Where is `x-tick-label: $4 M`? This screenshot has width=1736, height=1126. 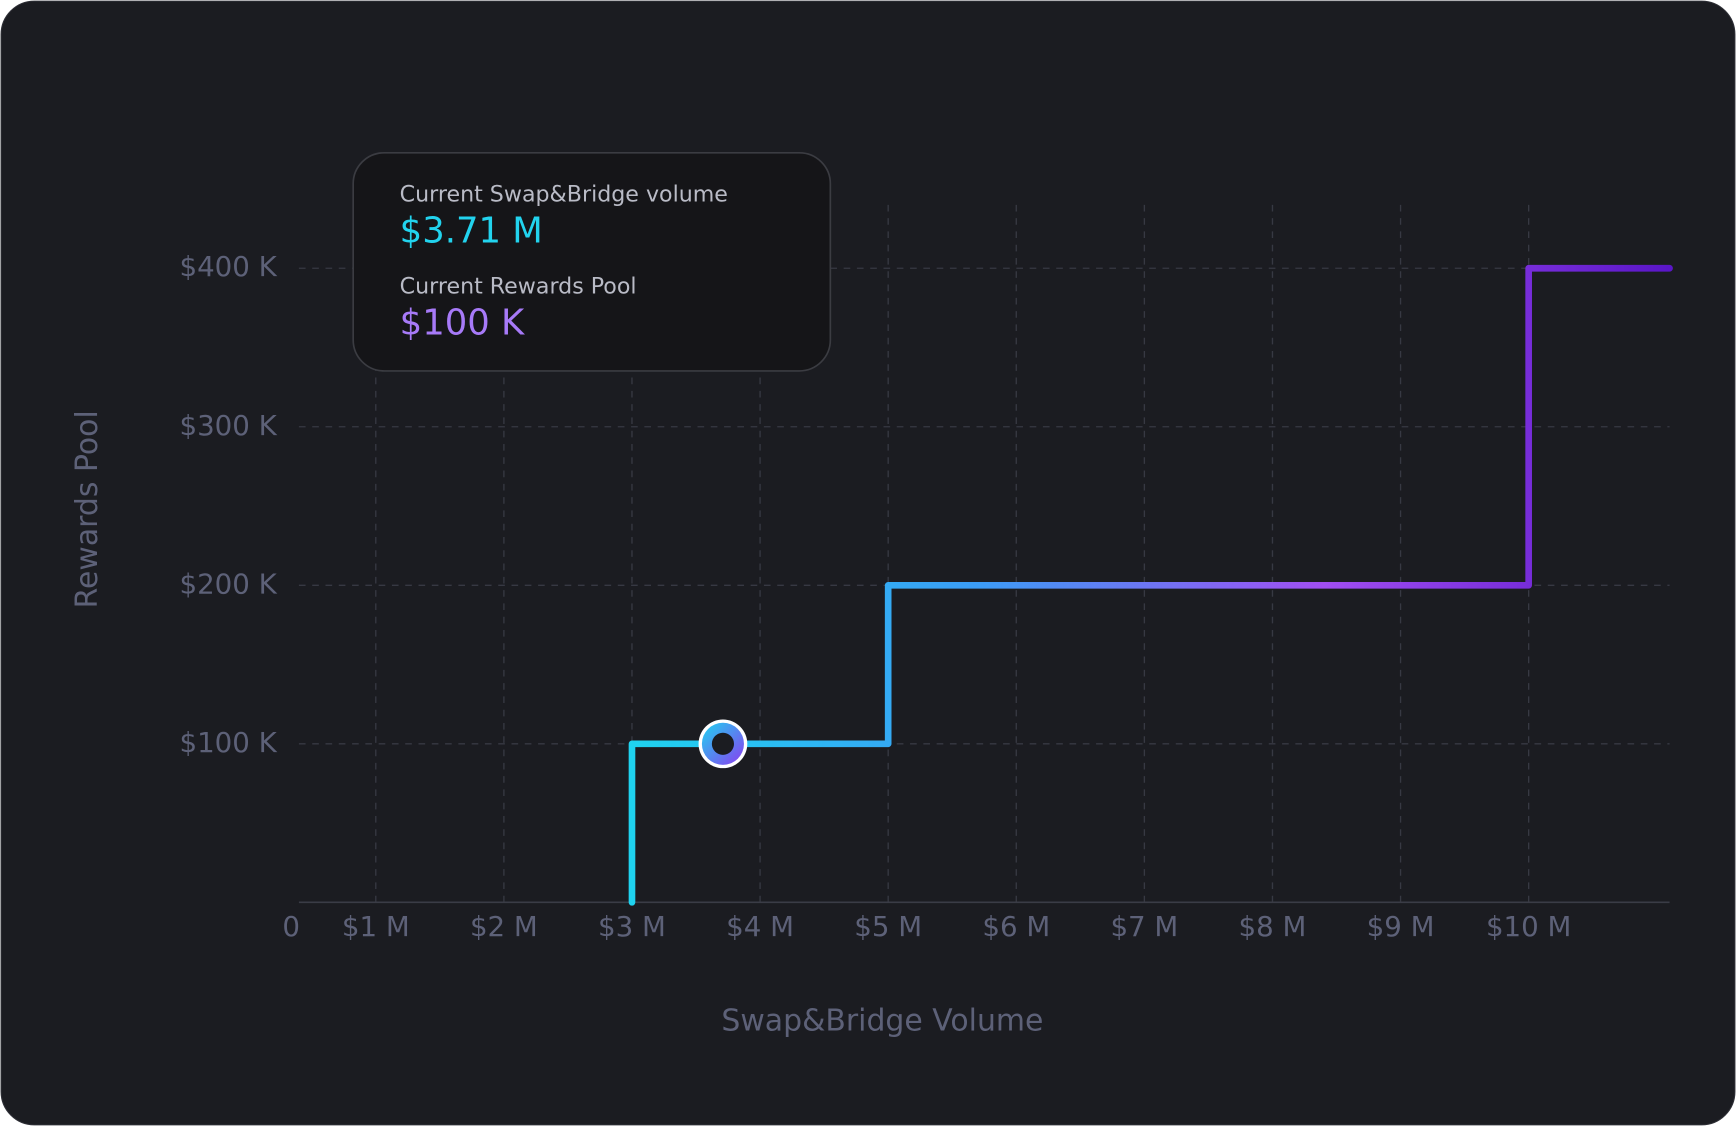 x-tick-label: $4 M is located at coordinates (760, 926).